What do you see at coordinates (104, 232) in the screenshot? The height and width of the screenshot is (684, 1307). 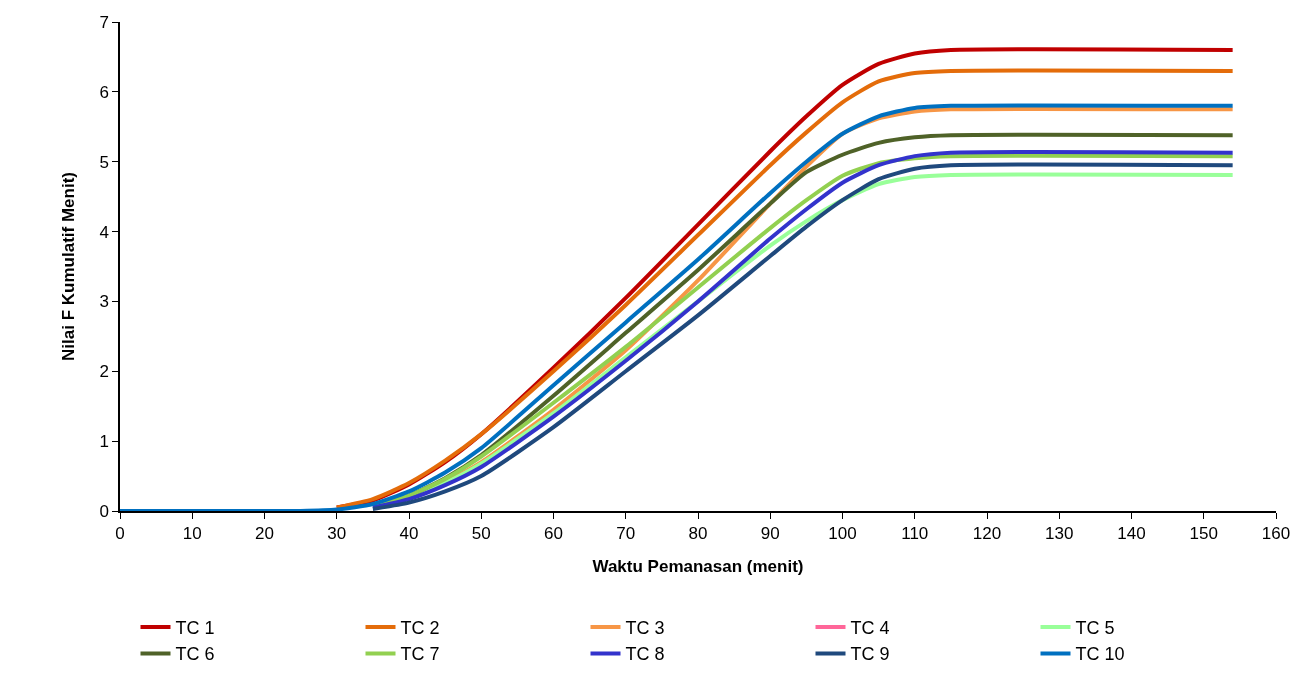 I see `y-tick-label: 4` at bounding box center [104, 232].